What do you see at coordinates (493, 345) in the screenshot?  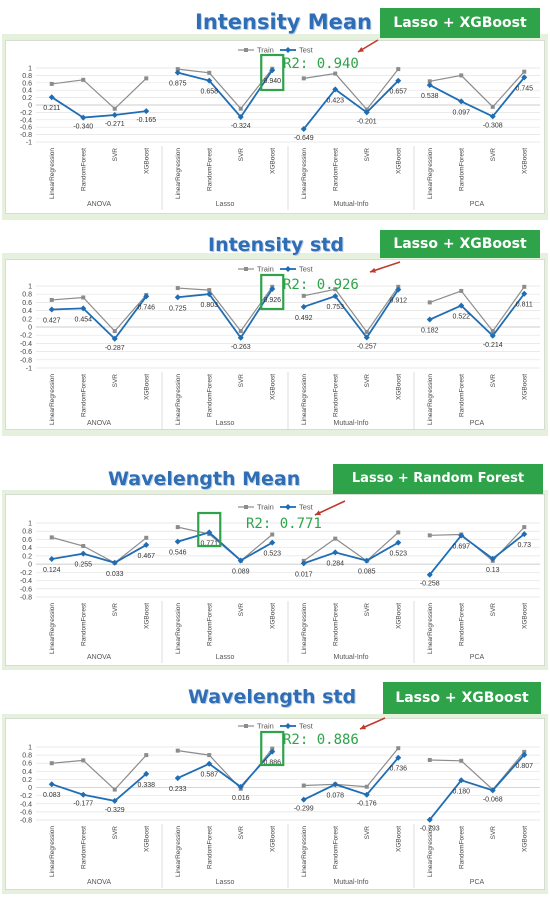 I see `data-label: -0.214` at bounding box center [493, 345].